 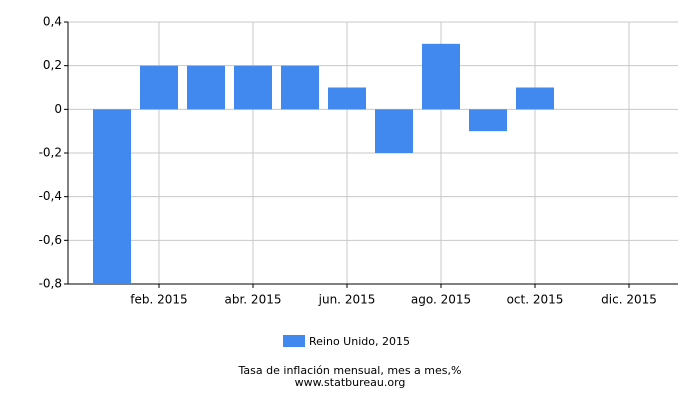 I want to click on y-tick-label: 0,2, so click(x=52, y=65).